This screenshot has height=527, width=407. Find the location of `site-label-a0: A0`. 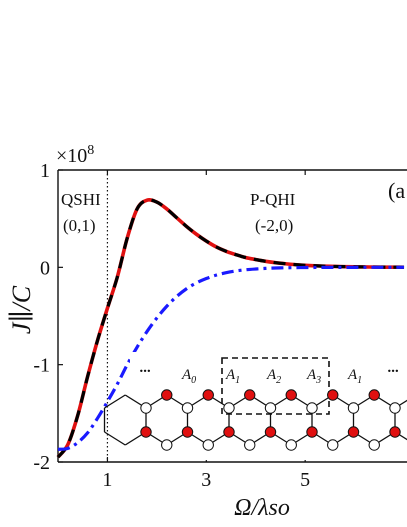

site-label-a0: A0 is located at coordinates (188, 376).